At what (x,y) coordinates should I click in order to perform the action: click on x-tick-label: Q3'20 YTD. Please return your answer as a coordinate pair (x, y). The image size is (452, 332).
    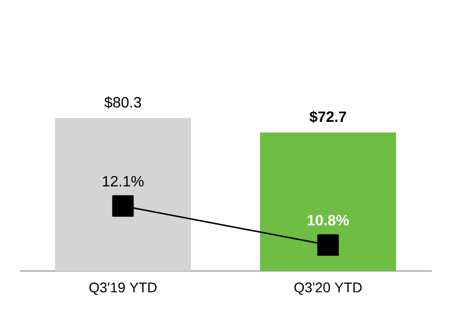
    Looking at the image, I should click on (328, 288).